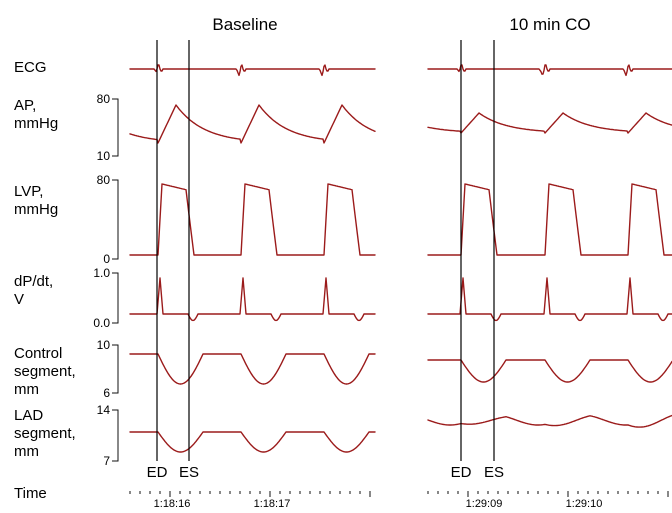  What do you see at coordinates (549, 123) in the screenshot?
I see `trace-ap-co` at bounding box center [549, 123].